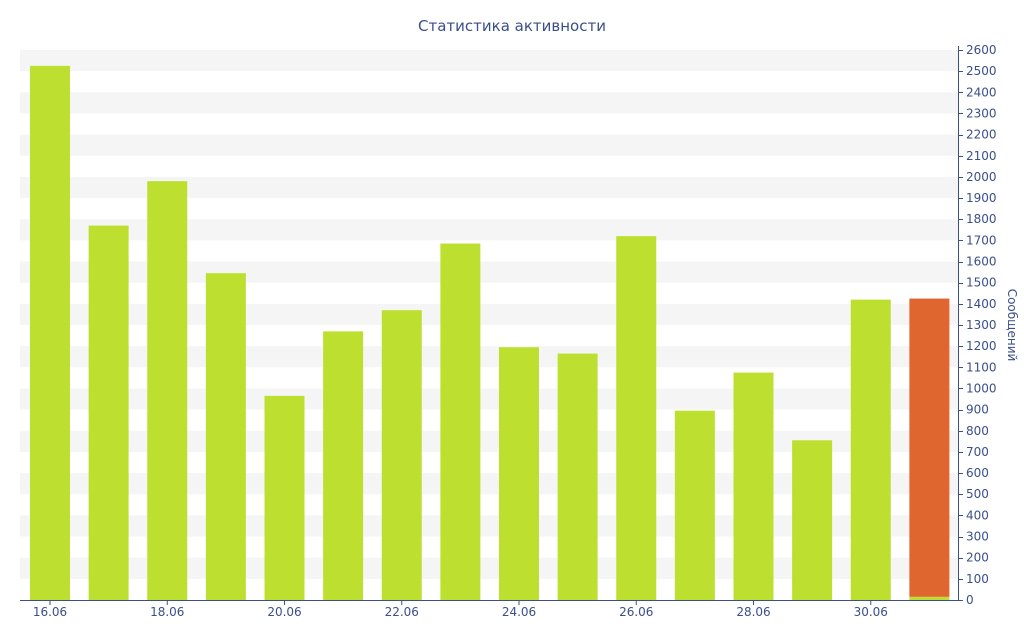  Describe the element at coordinates (977, 579) in the screenshot. I see `y-tick-label: 100` at that location.